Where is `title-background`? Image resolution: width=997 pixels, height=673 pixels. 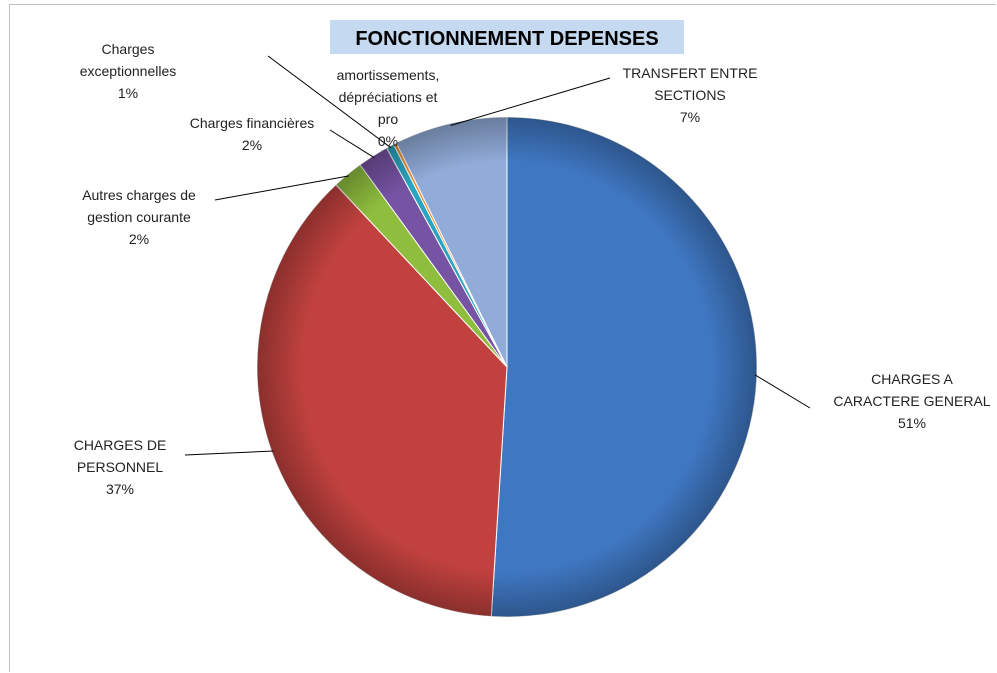 title-background is located at coordinates (507, 37).